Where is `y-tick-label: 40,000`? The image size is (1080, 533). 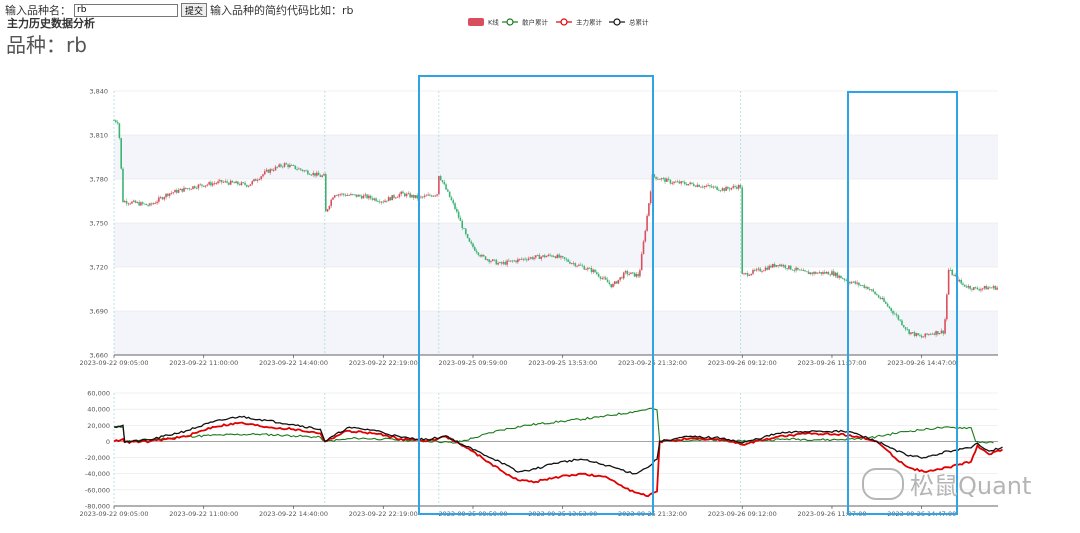
y-tick-label: 40,000 is located at coordinates (98, 410).